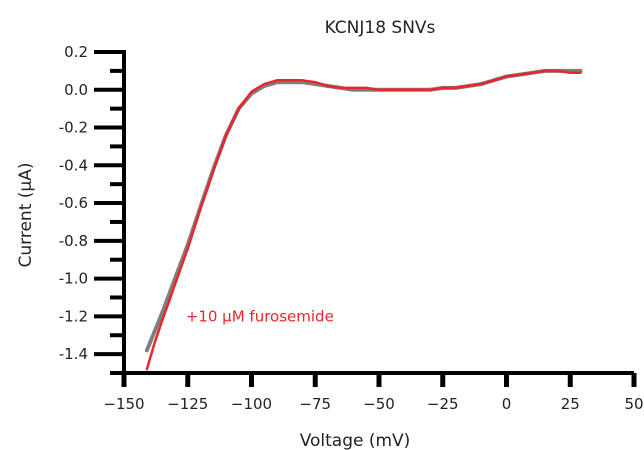 This screenshot has height=450, width=644. What do you see at coordinates (76, 52) in the screenshot?
I see `y-tick-label: 0.2` at bounding box center [76, 52].